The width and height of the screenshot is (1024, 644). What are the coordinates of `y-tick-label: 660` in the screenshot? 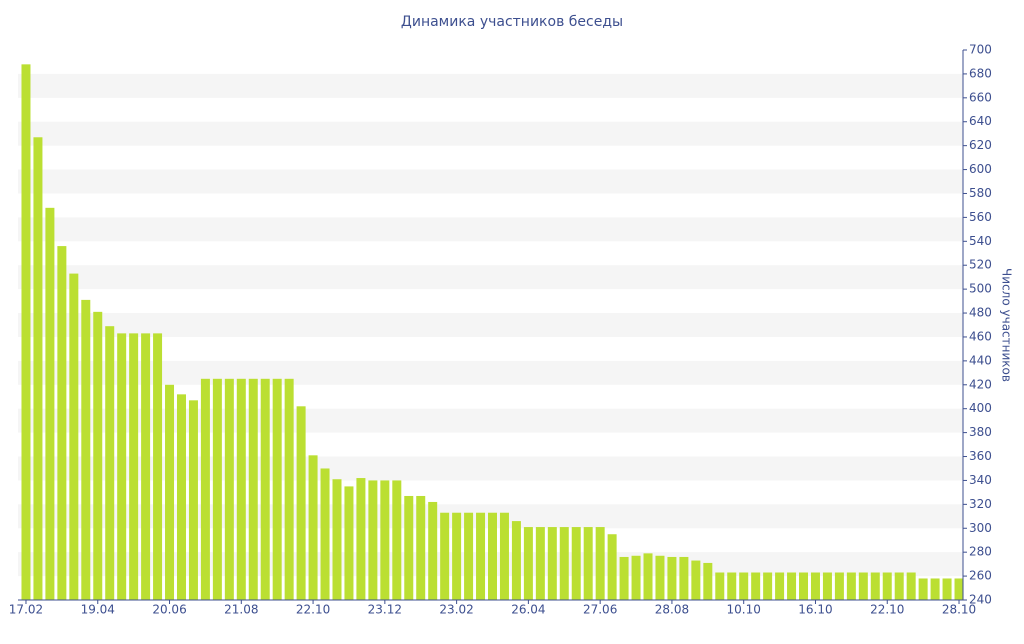 It's located at (980, 97).